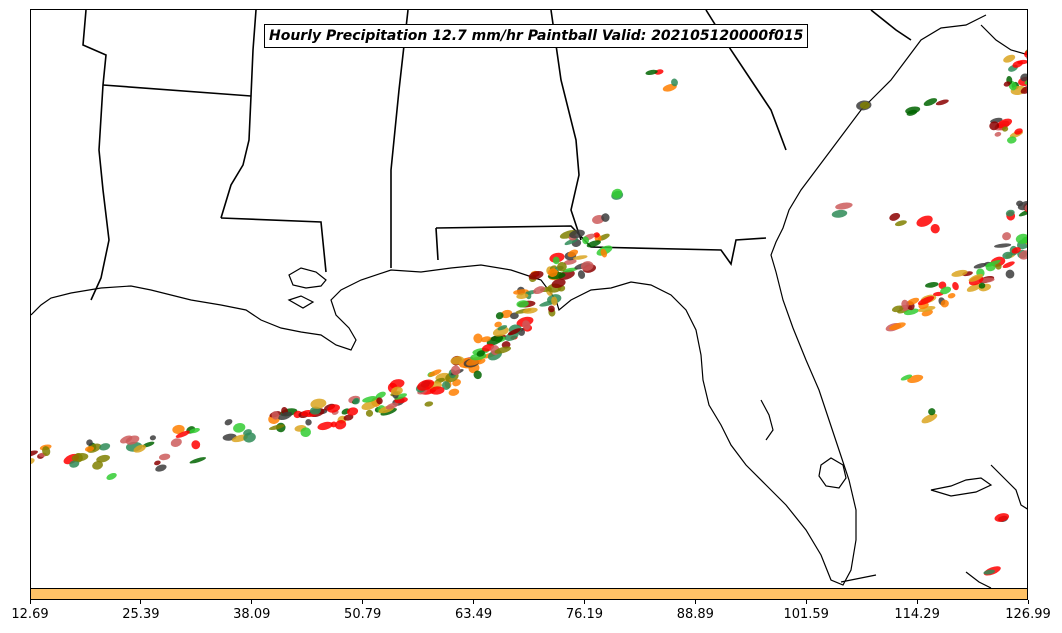 This screenshot has width=1062, height=633. Describe the element at coordinates (437, 244) in the screenshot. I see `state-line-al-panhandle` at that location.